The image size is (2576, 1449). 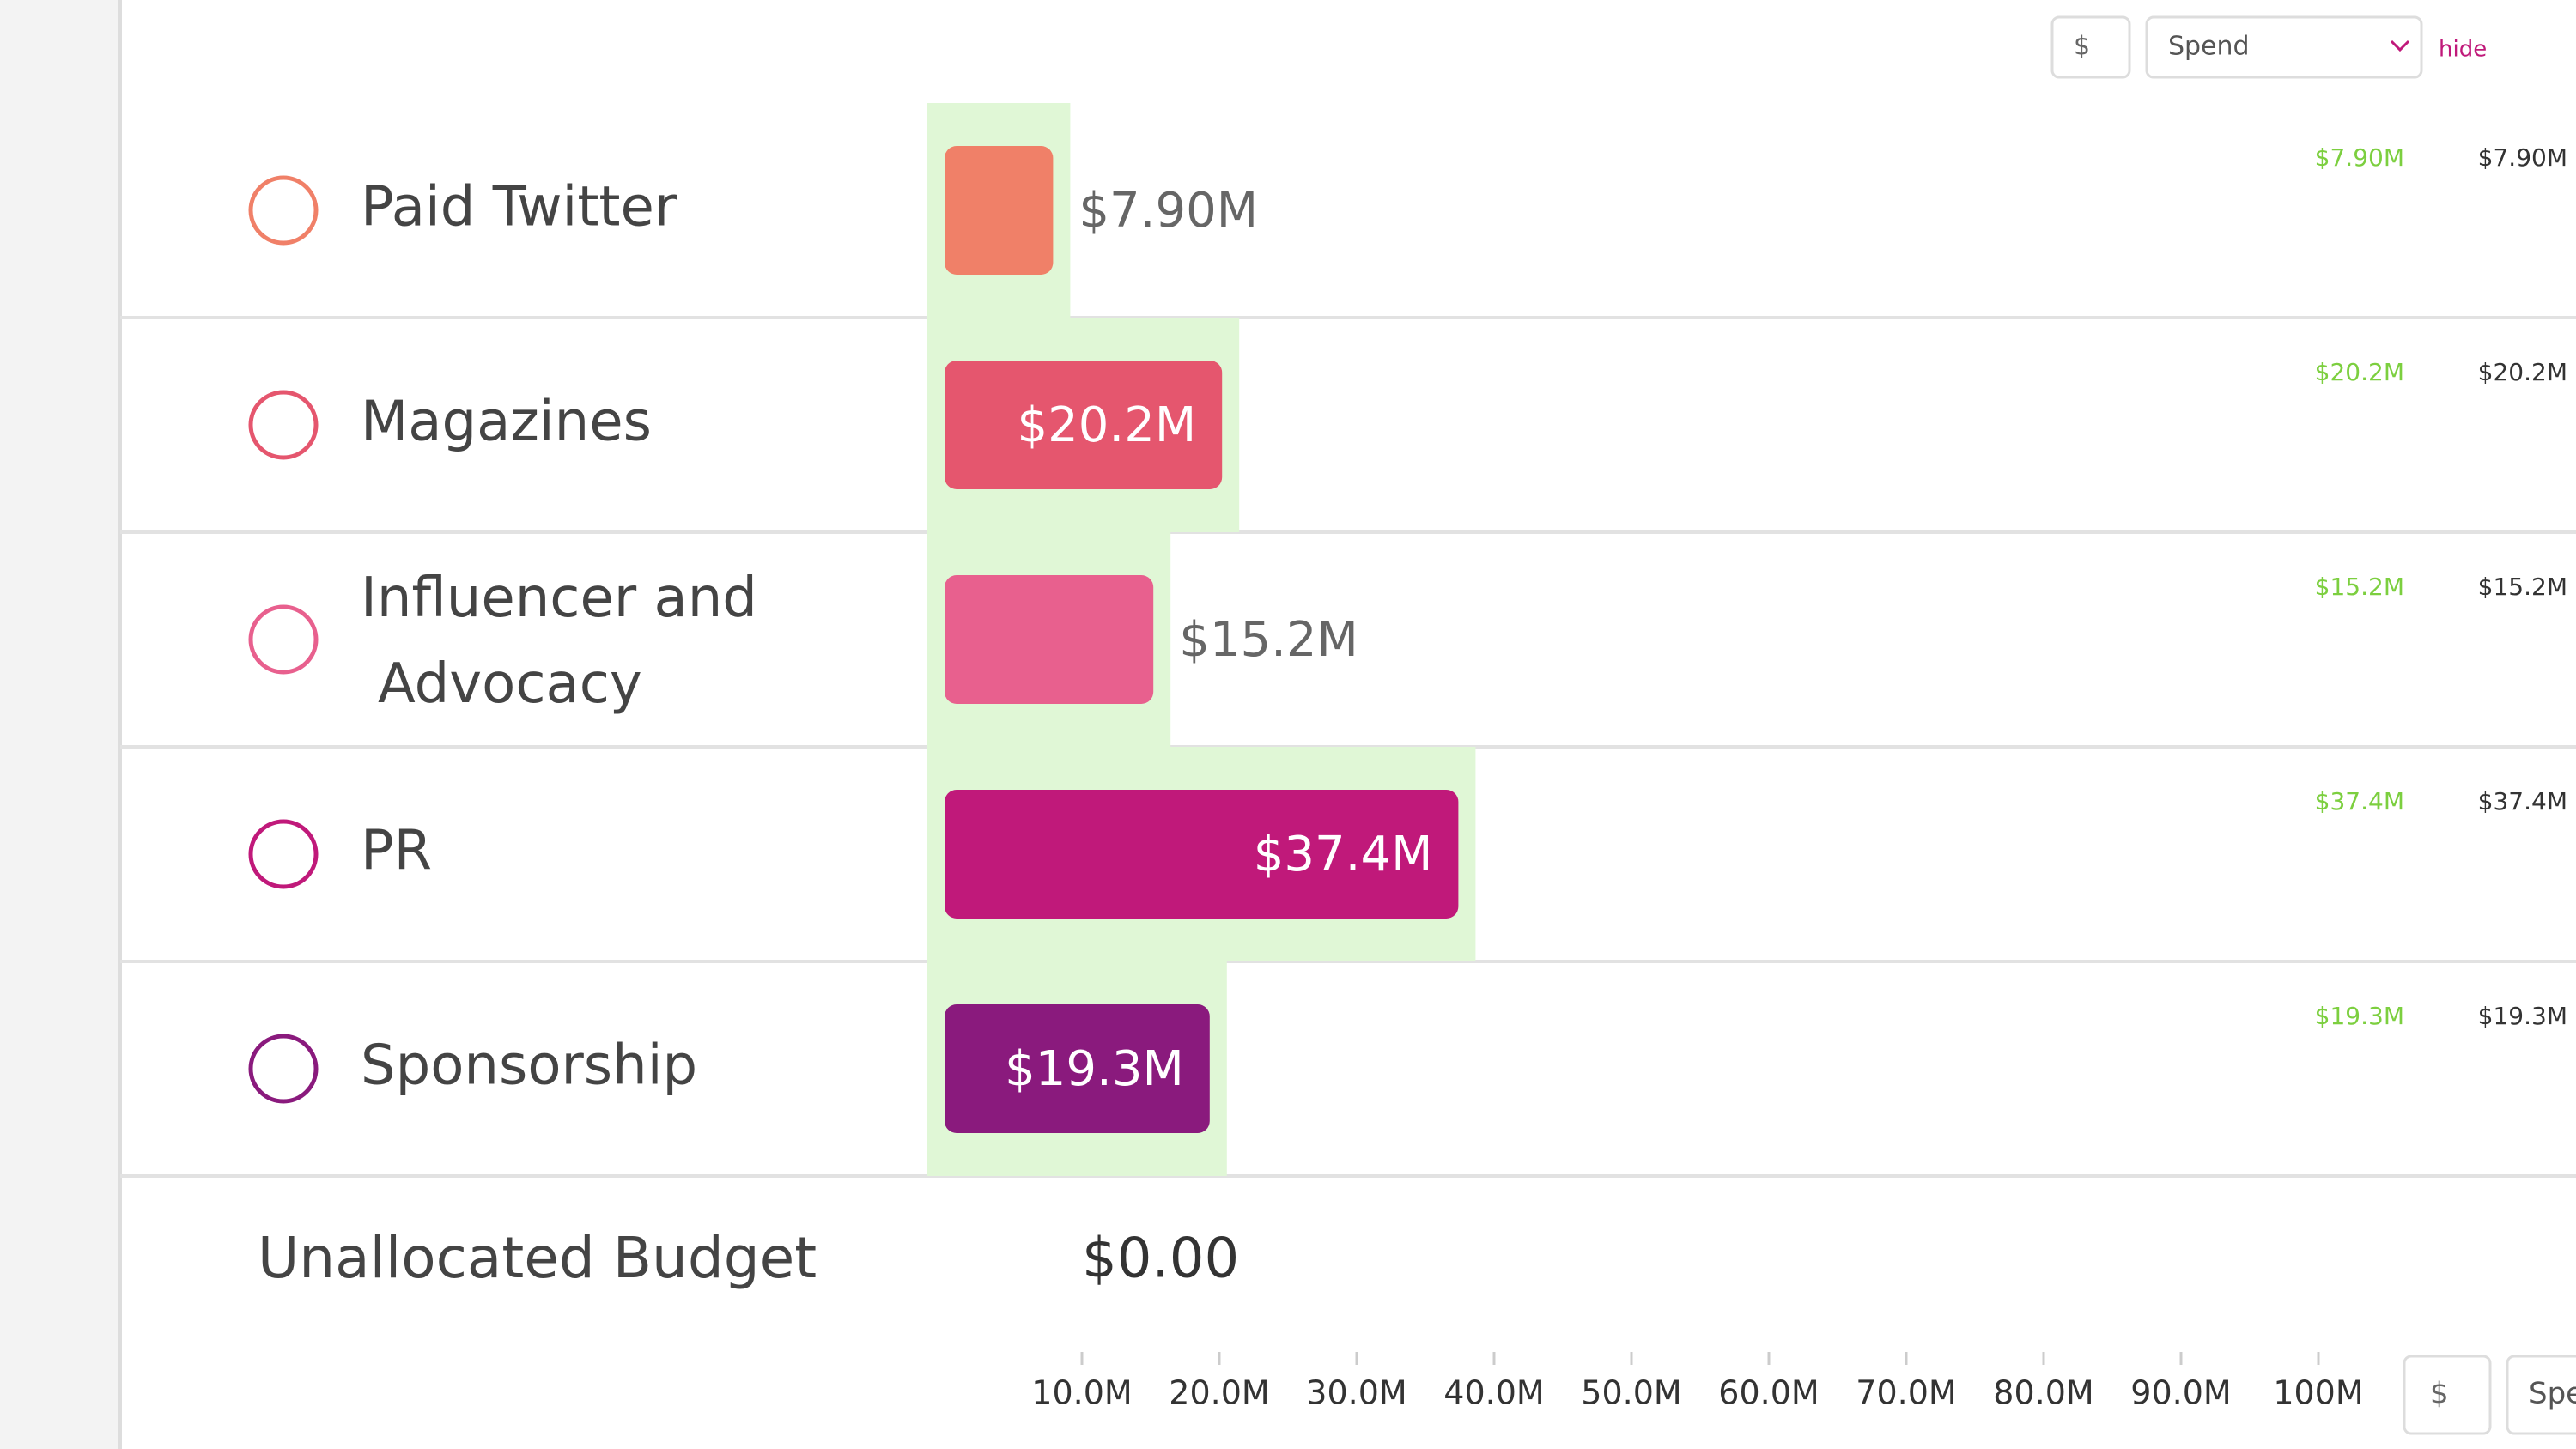 I want to click on side-total-label: $37.4M, so click(x=2522, y=801).